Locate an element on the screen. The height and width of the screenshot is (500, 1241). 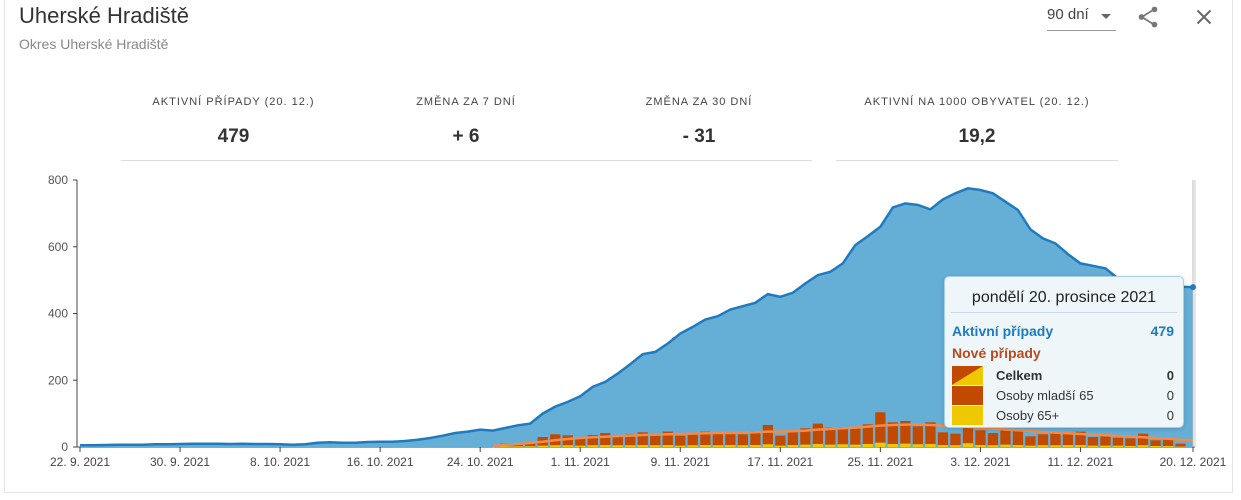
stat-change-30d: ZMĚNA ZA 30 DNÍ - 31 is located at coordinates (699, 128).